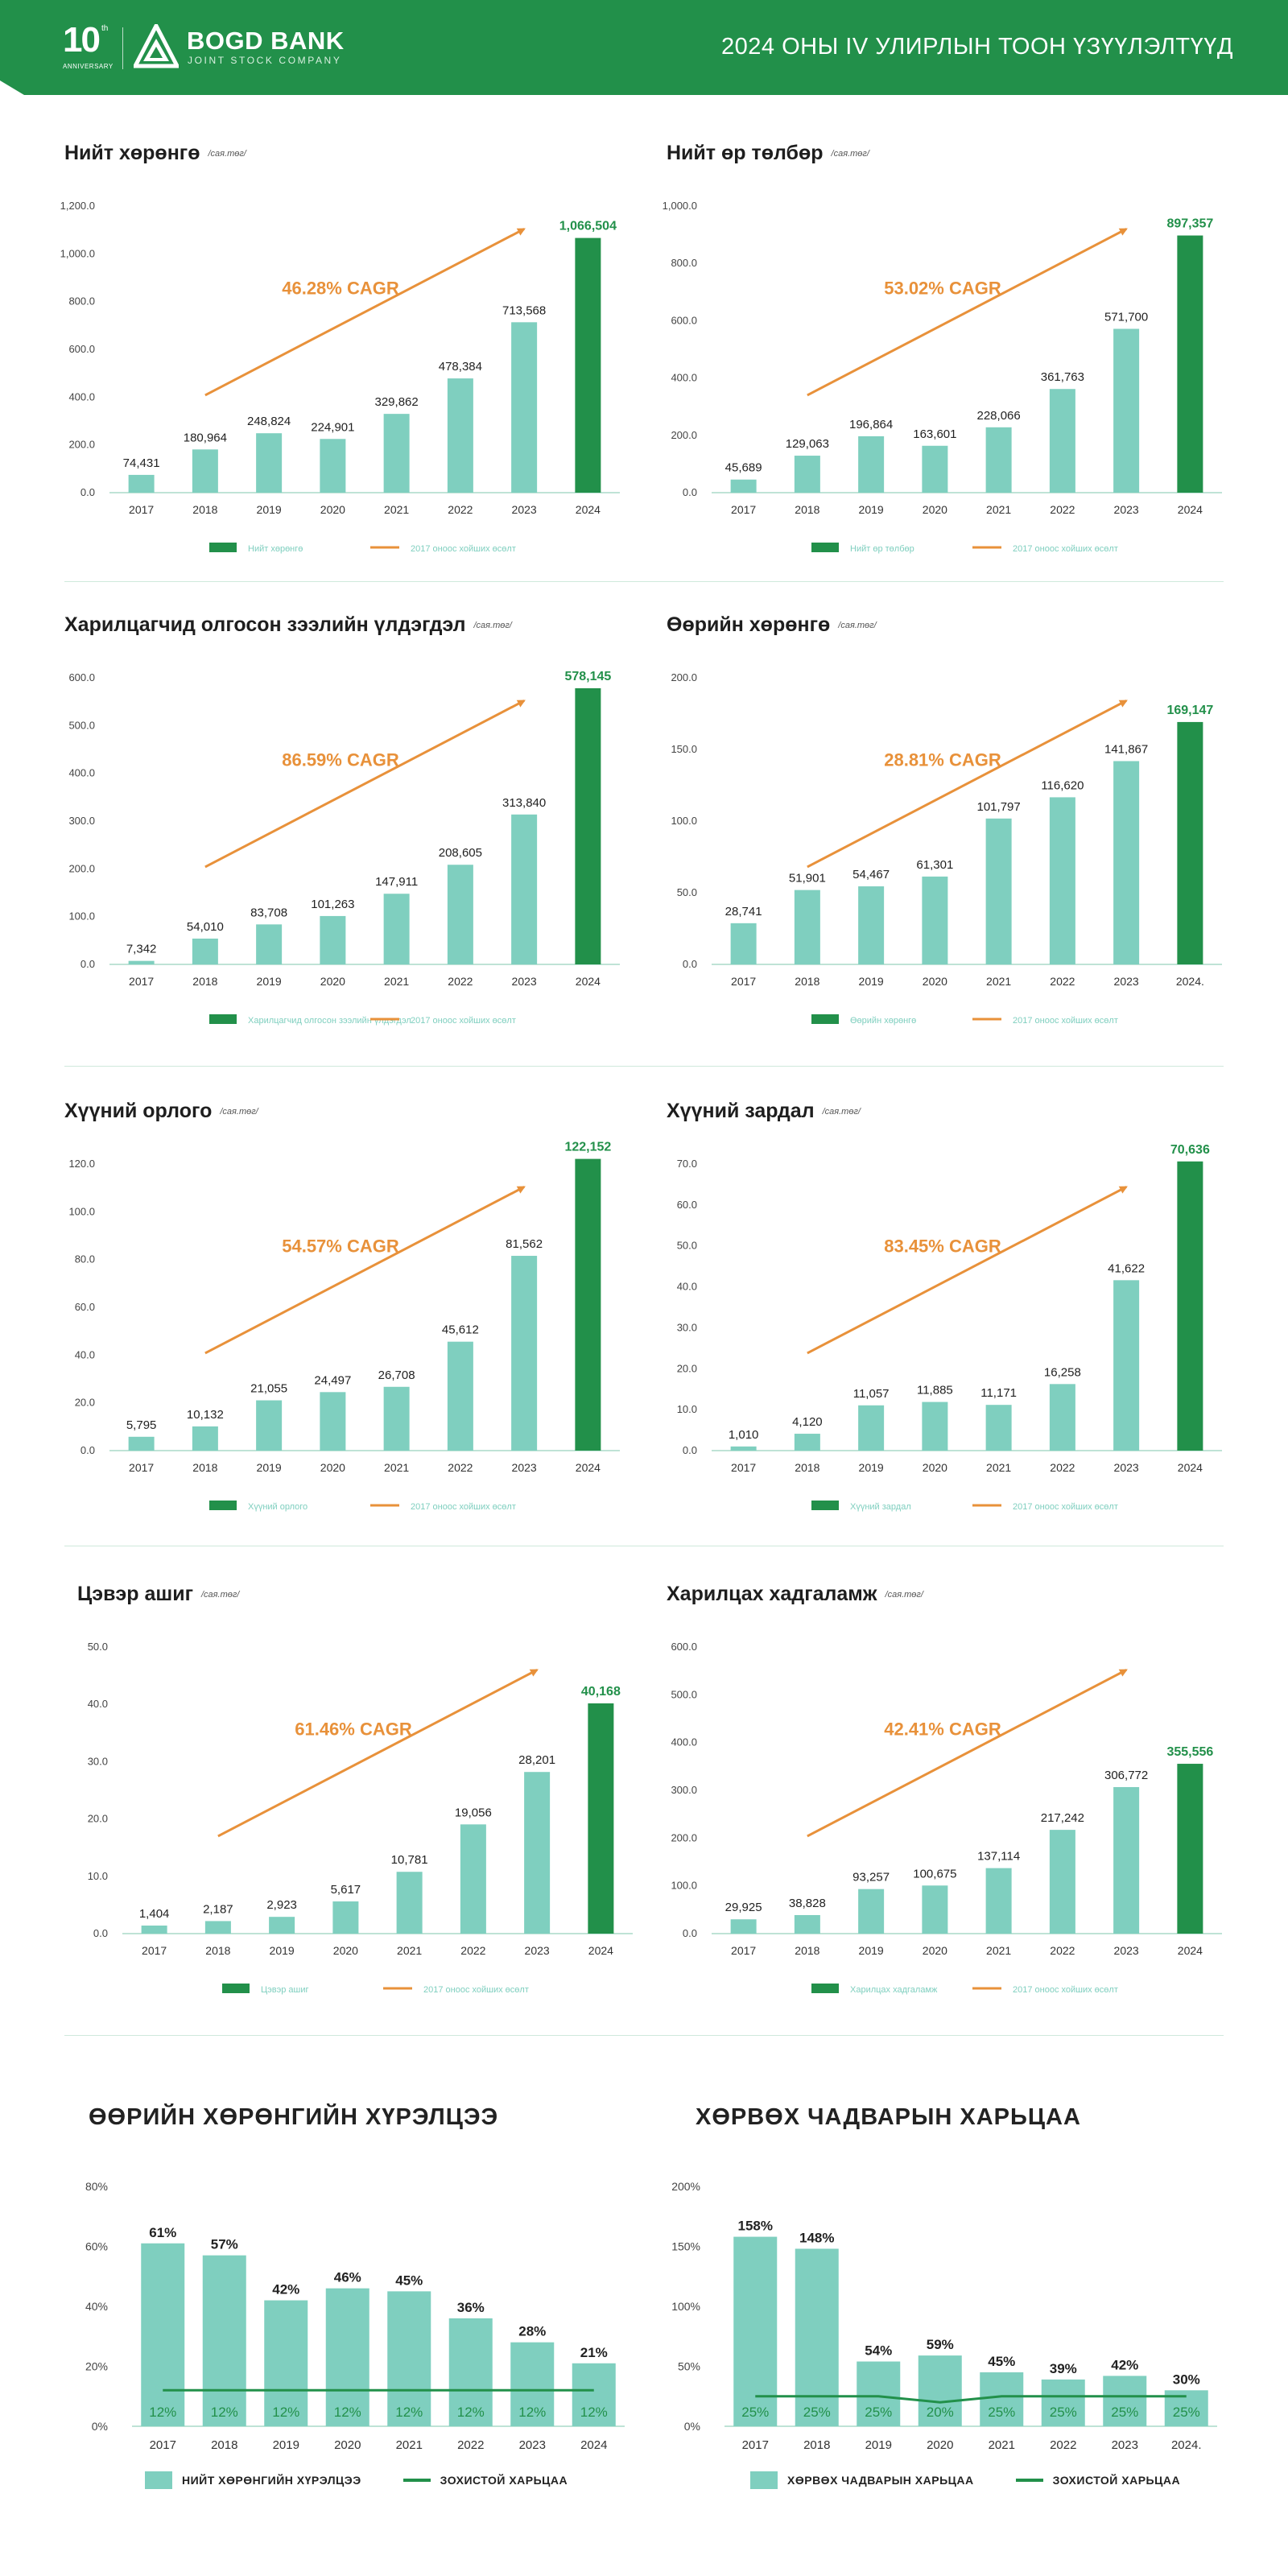 The width and height of the screenshot is (1288, 2576). Describe the element at coordinates (755, 2226) in the screenshot. I see `bar-value-label: 158%` at that location.